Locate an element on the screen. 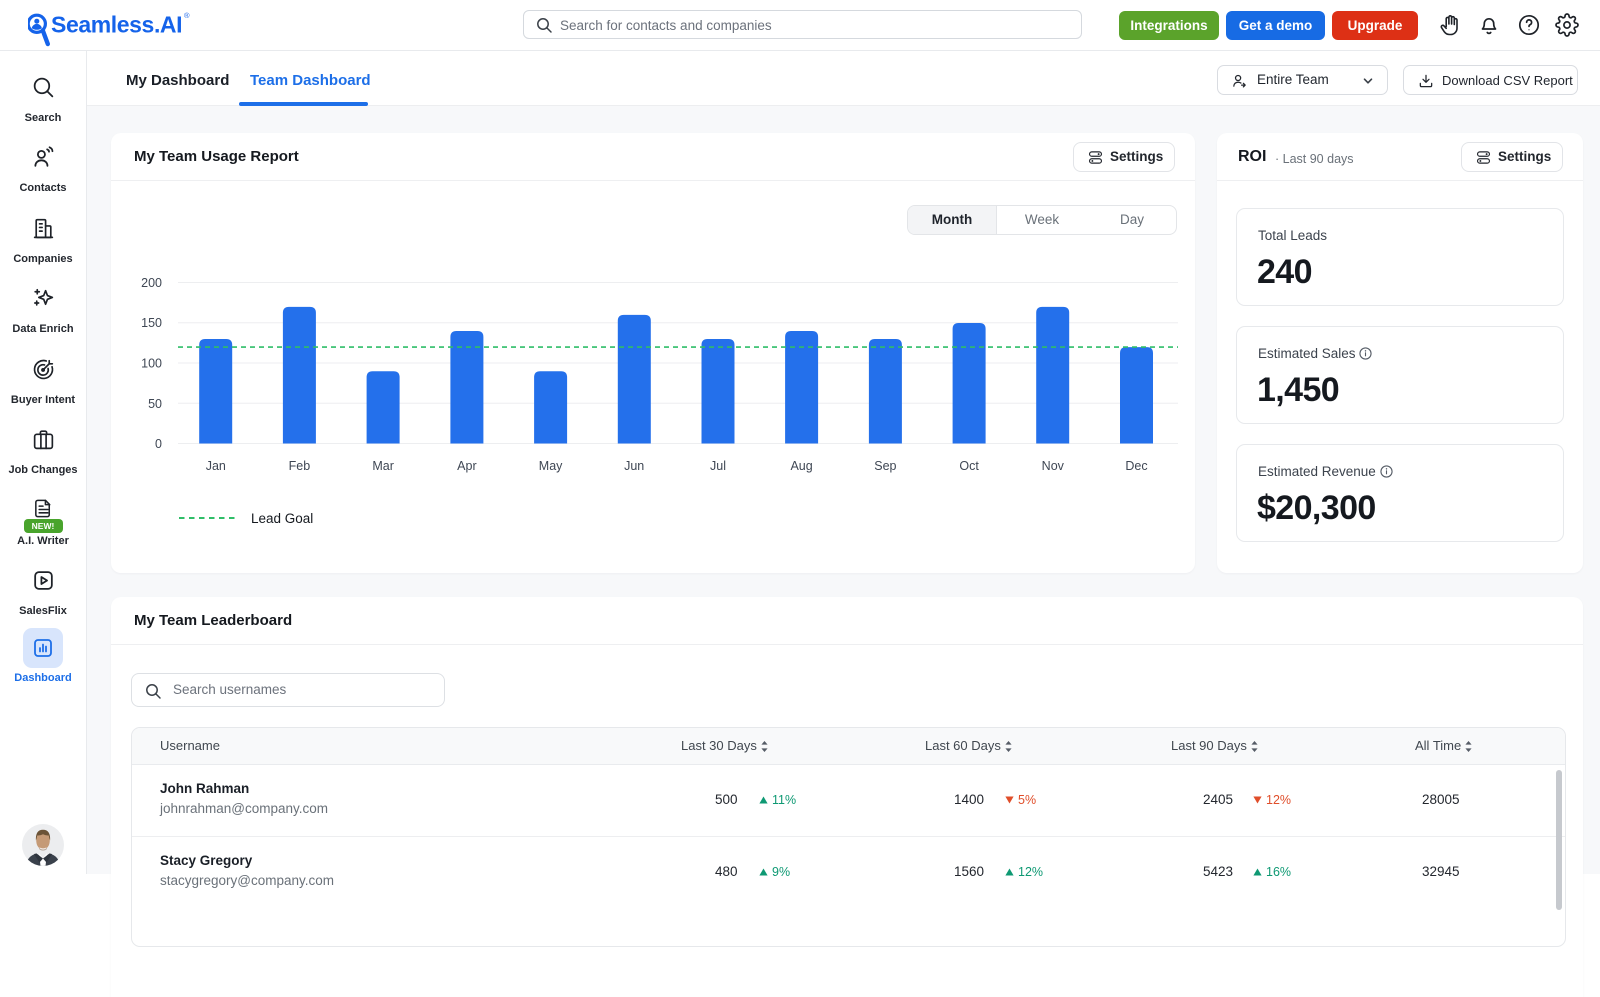  svg-text: Feb is located at coordinates (300, 466).